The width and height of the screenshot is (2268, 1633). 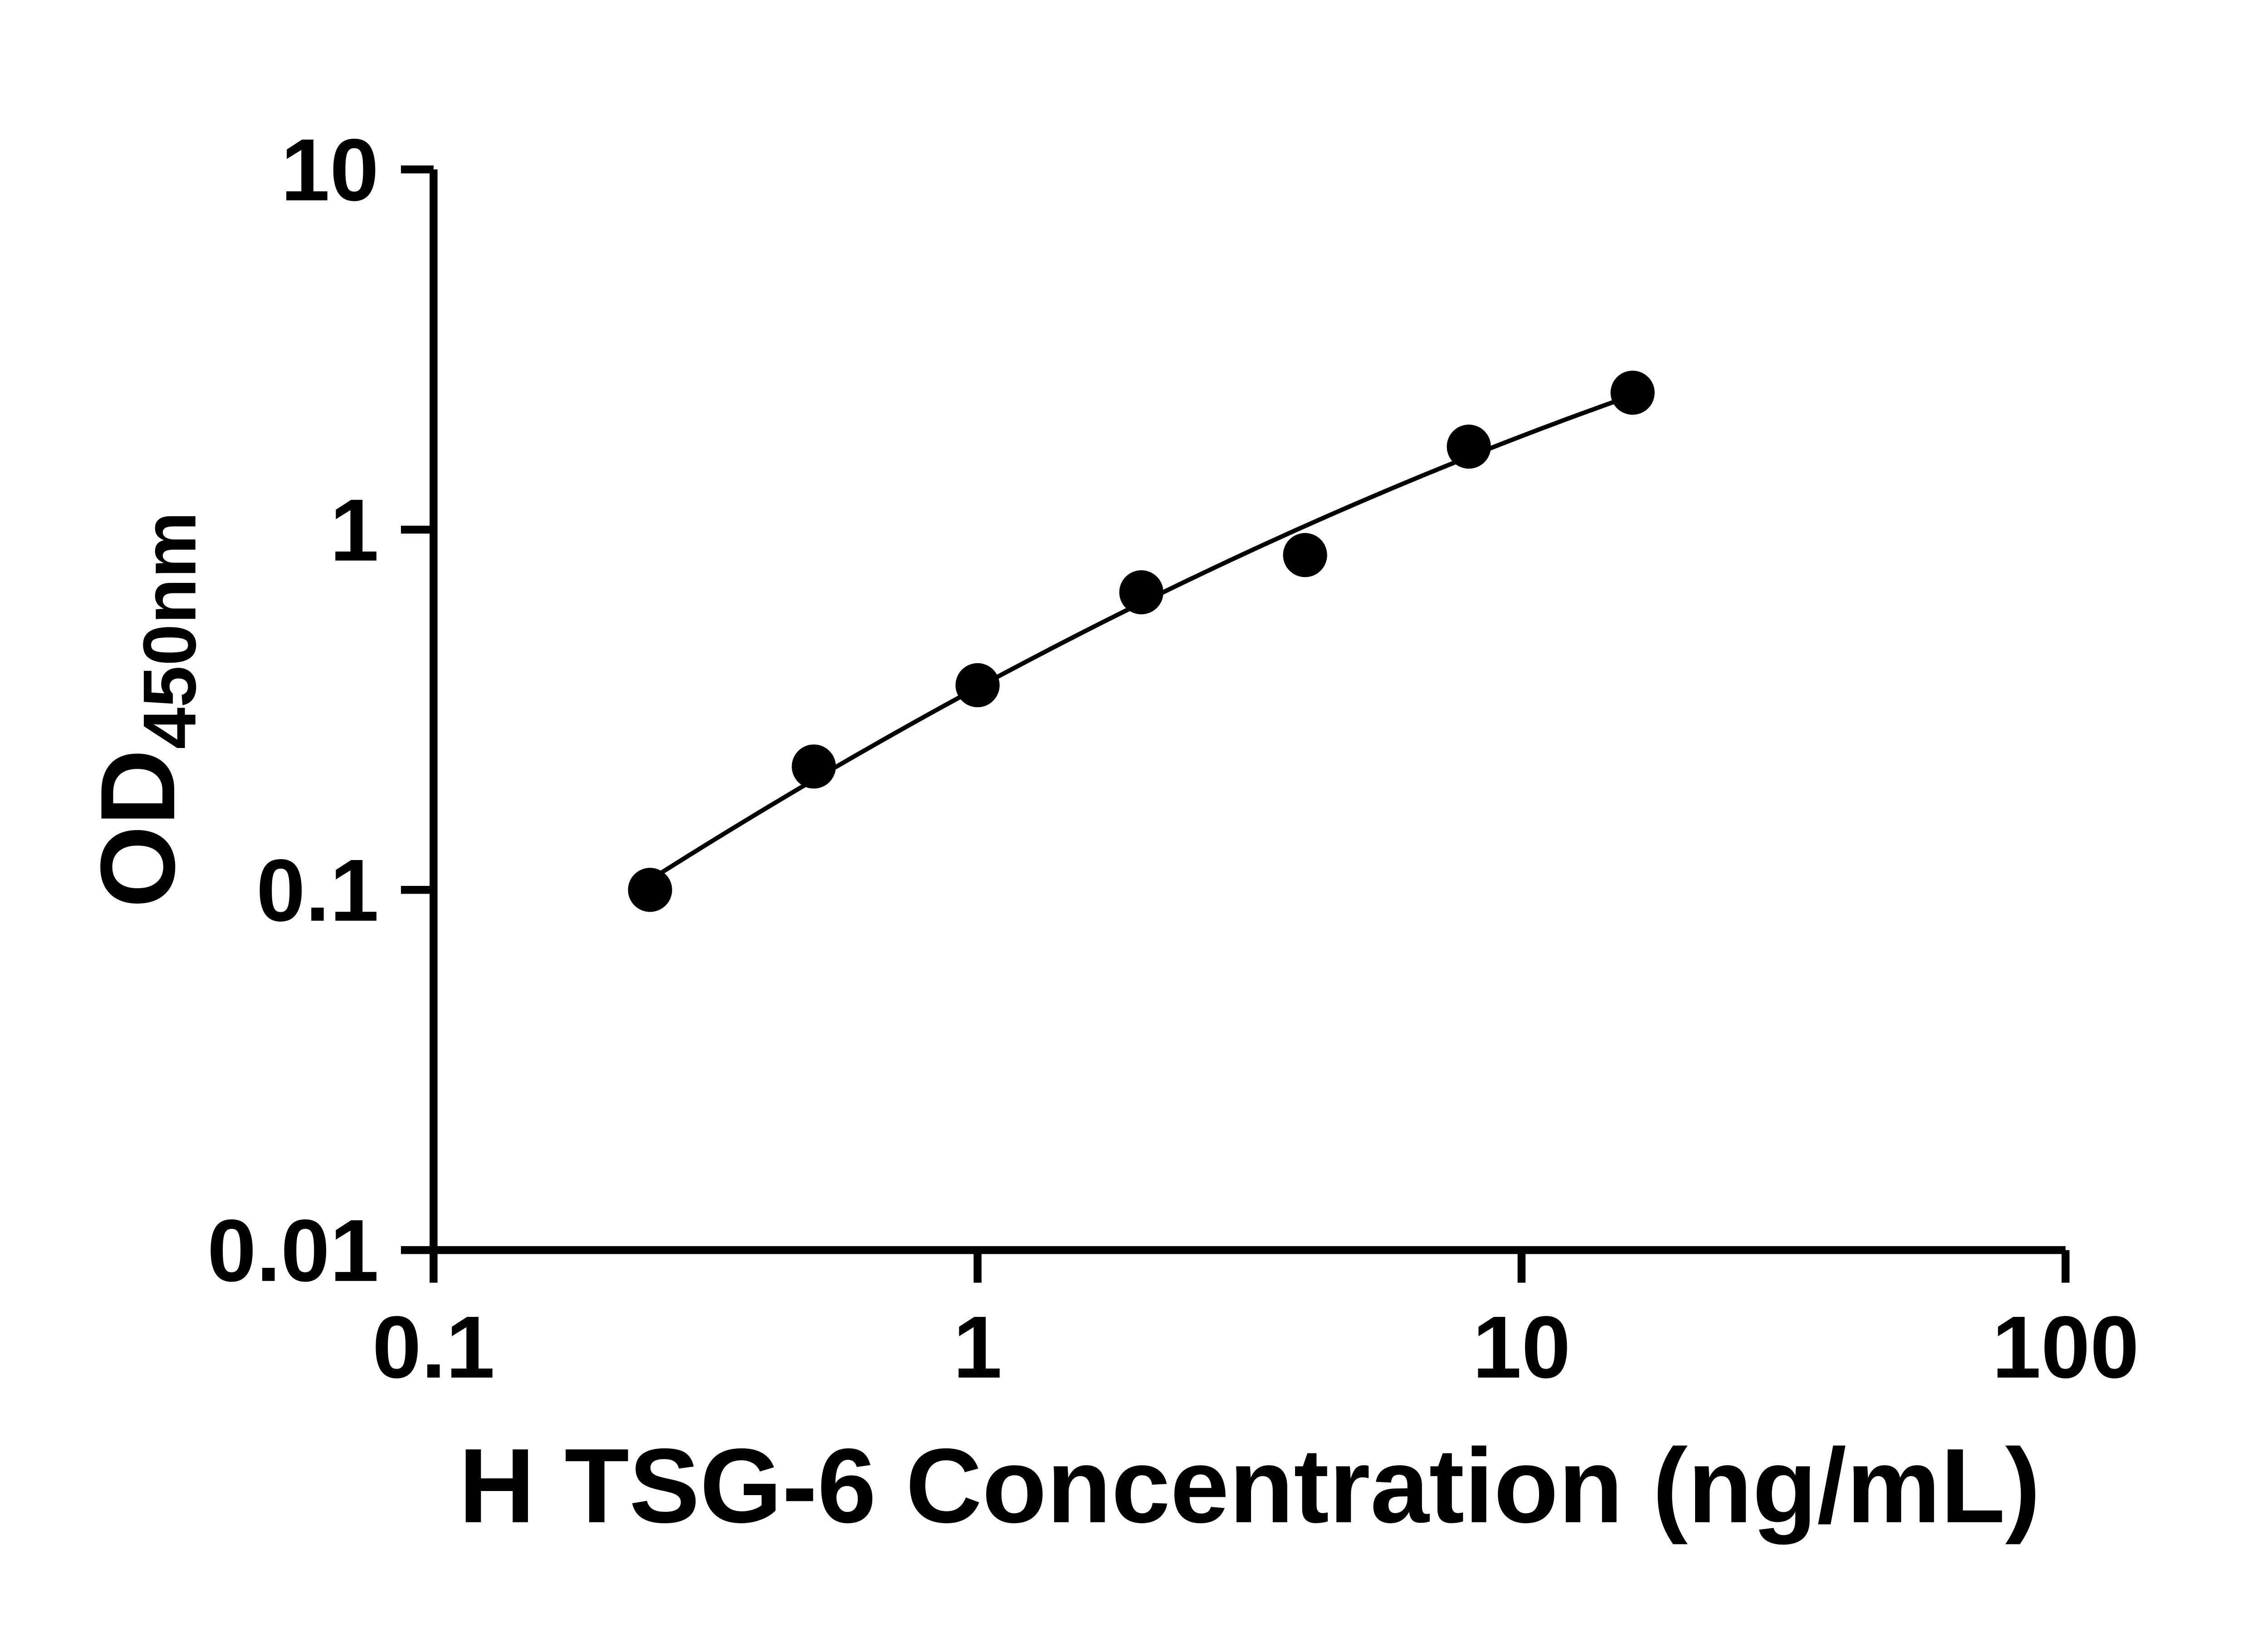 I want to click on x-axis-tick-label: 0.1, so click(x=434, y=1347).